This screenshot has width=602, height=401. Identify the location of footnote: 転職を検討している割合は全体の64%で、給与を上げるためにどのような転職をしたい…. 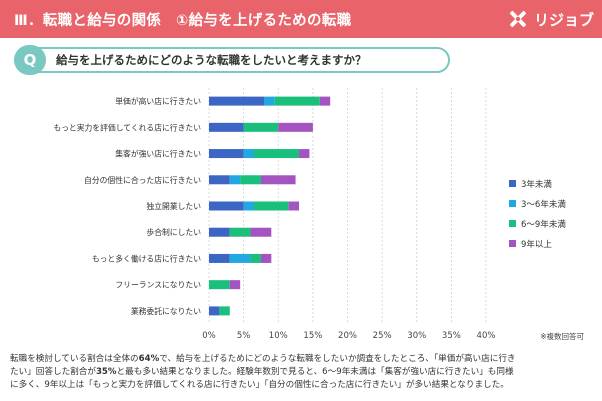
(302, 372).